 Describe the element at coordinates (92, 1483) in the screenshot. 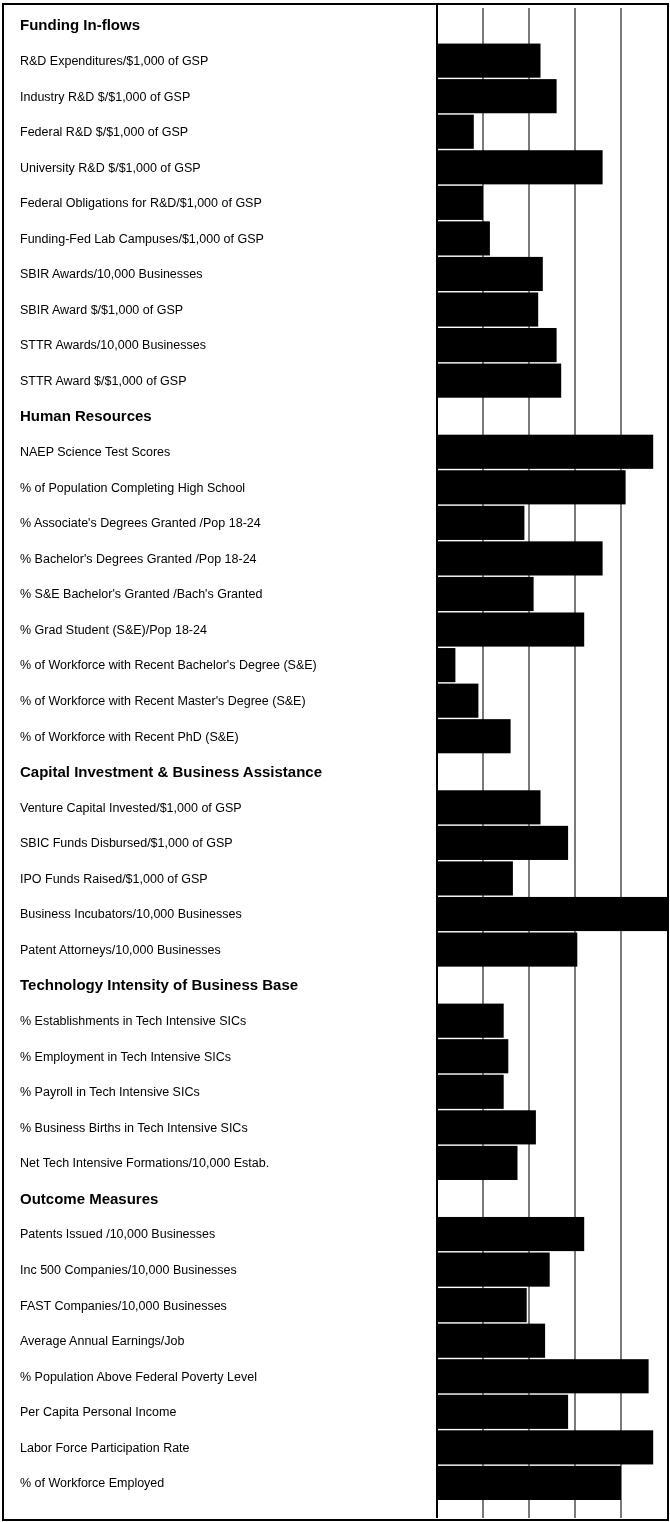

I see `y-tick-label: % of Workforce Employed` at that location.